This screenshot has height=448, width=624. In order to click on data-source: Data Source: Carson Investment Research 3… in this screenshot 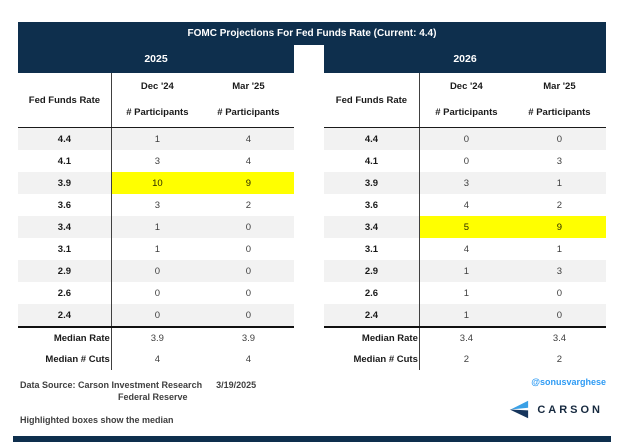, I will do `click(138, 391)`.